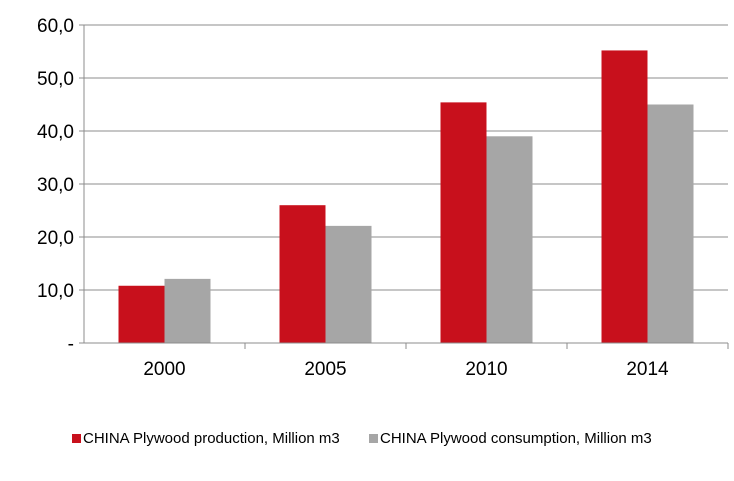 The height and width of the screenshot is (481, 734). Describe the element at coordinates (647, 369) in the screenshot. I see `x-tick-label: 2014` at that location.